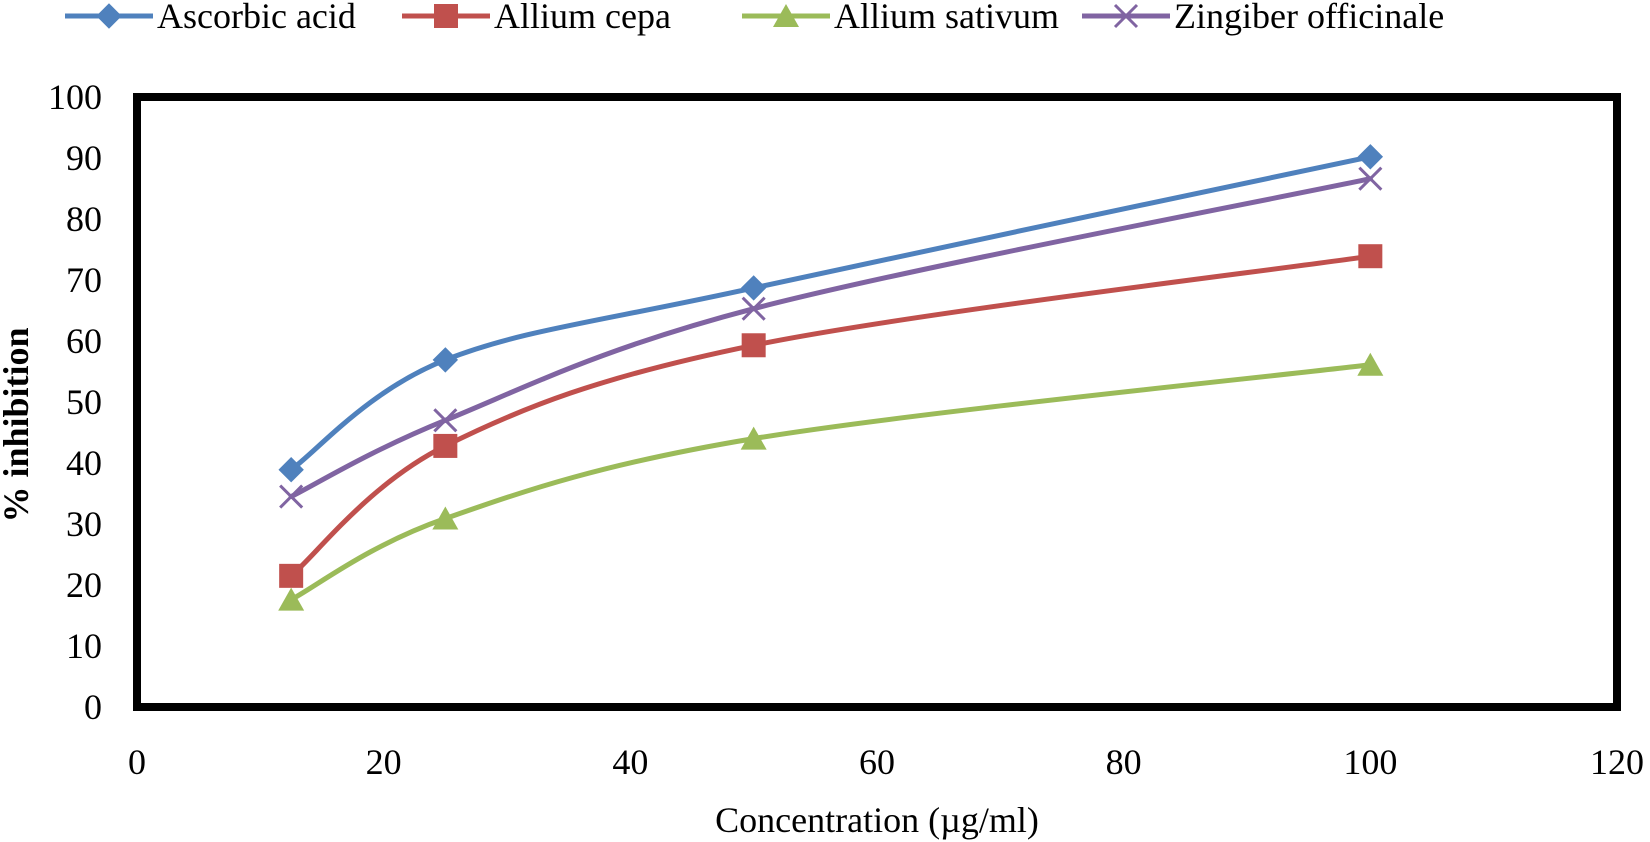  What do you see at coordinates (84, 158) in the screenshot?
I see `y-tick-label: 90` at bounding box center [84, 158].